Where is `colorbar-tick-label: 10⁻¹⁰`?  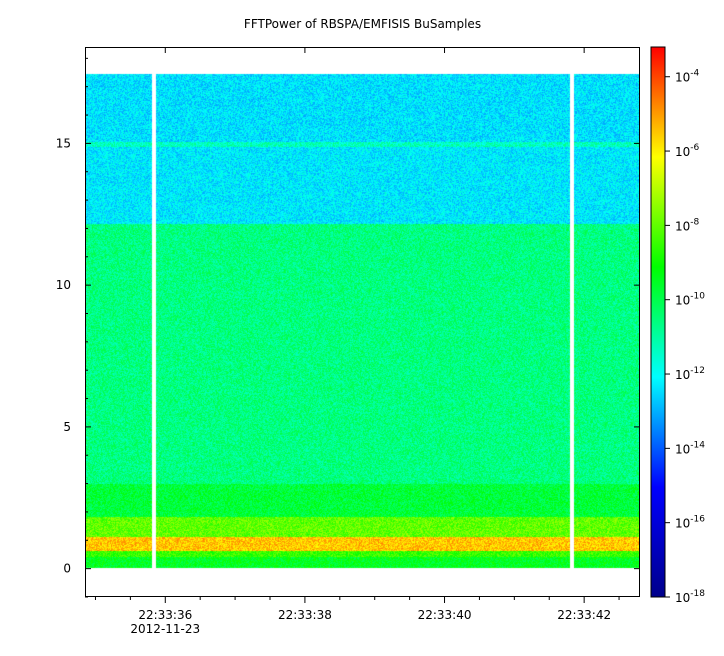
colorbar-tick-label: 10⁻¹⁰ is located at coordinates (690, 300).